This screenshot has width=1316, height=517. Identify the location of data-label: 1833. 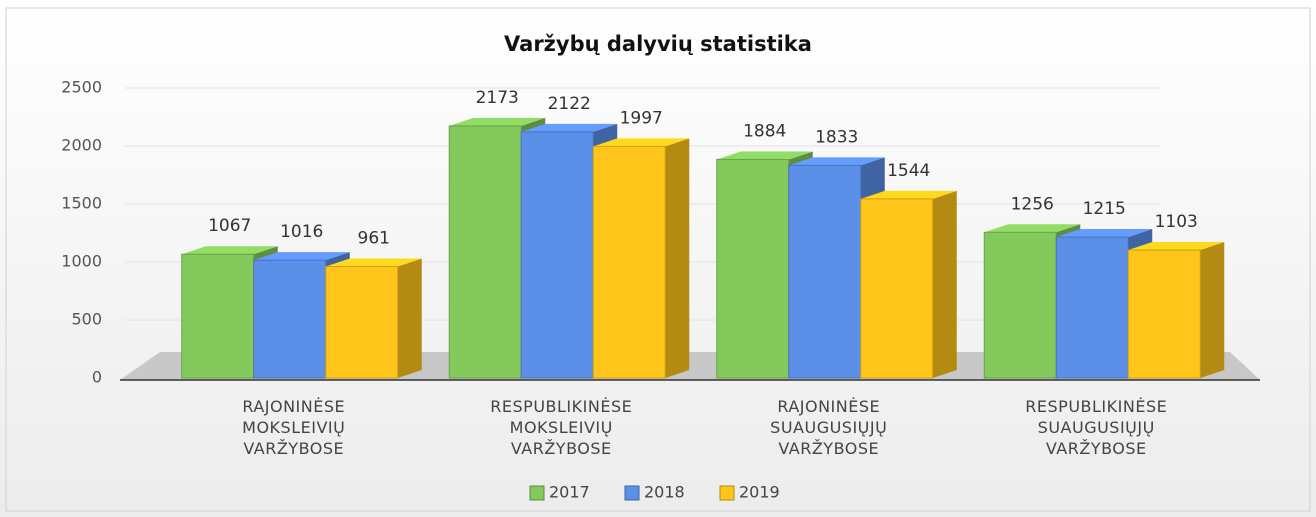
(836, 137).